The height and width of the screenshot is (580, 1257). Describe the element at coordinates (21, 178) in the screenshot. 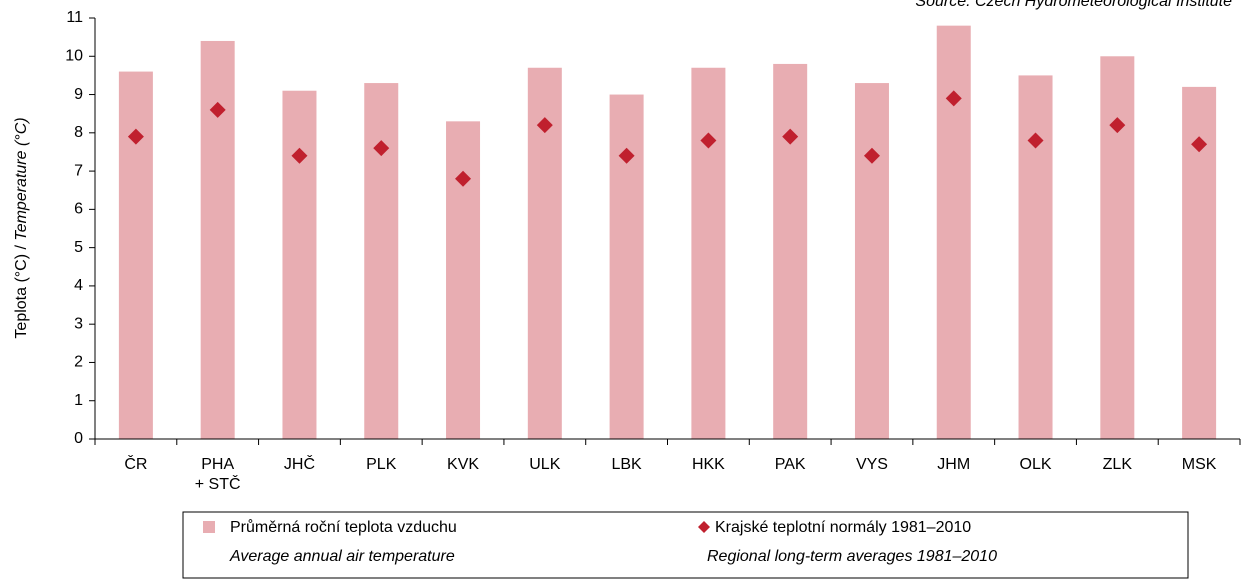

I see `y-label-en: Temperature (°C)` at that location.